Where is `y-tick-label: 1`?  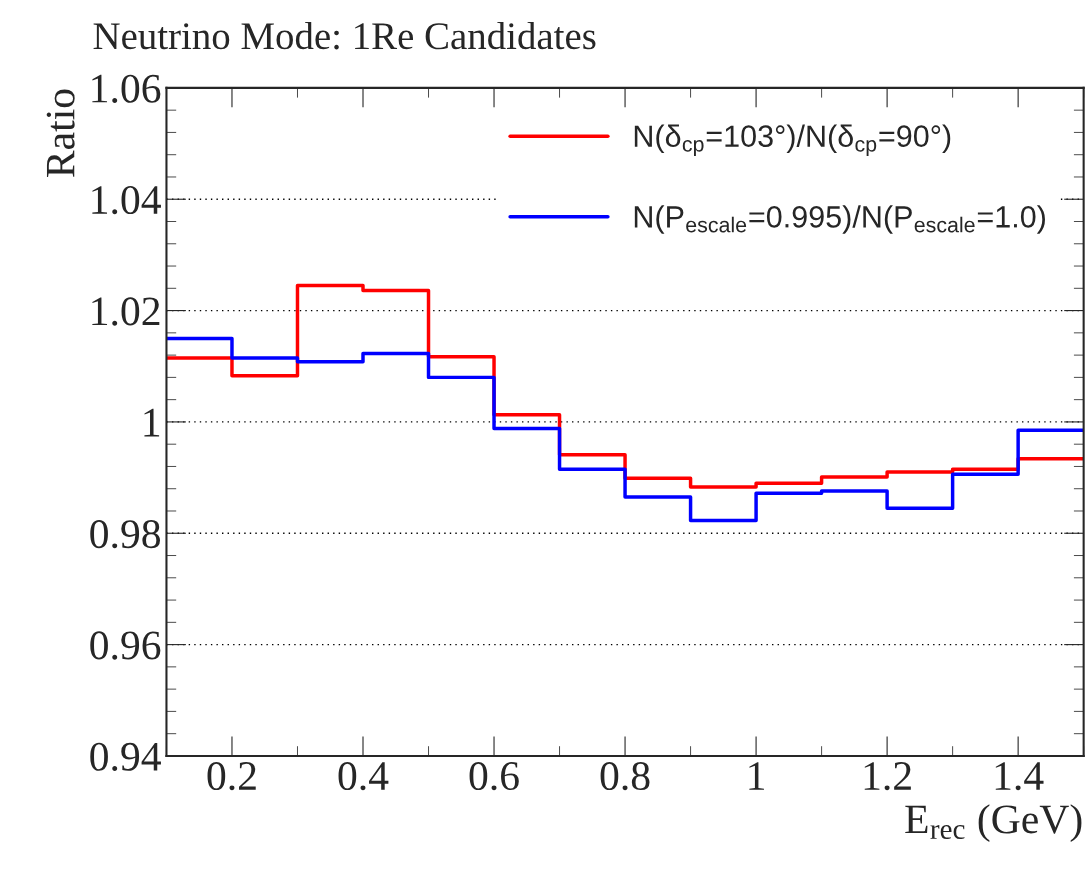 y-tick-label: 1 is located at coordinates (152, 422).